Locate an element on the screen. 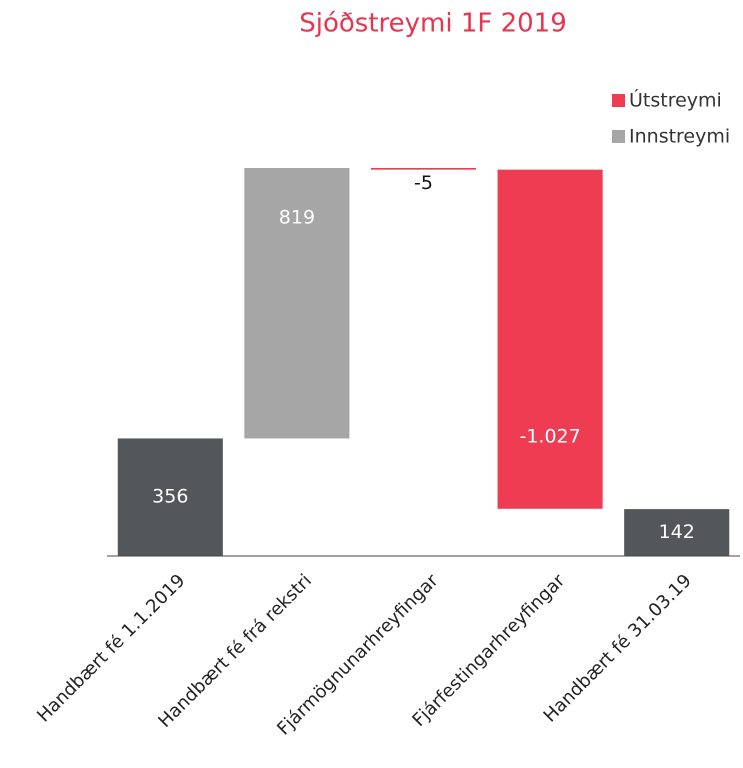  x-tick-label: Handbært fé 31.03.19 is located at coordinates (618, 648).